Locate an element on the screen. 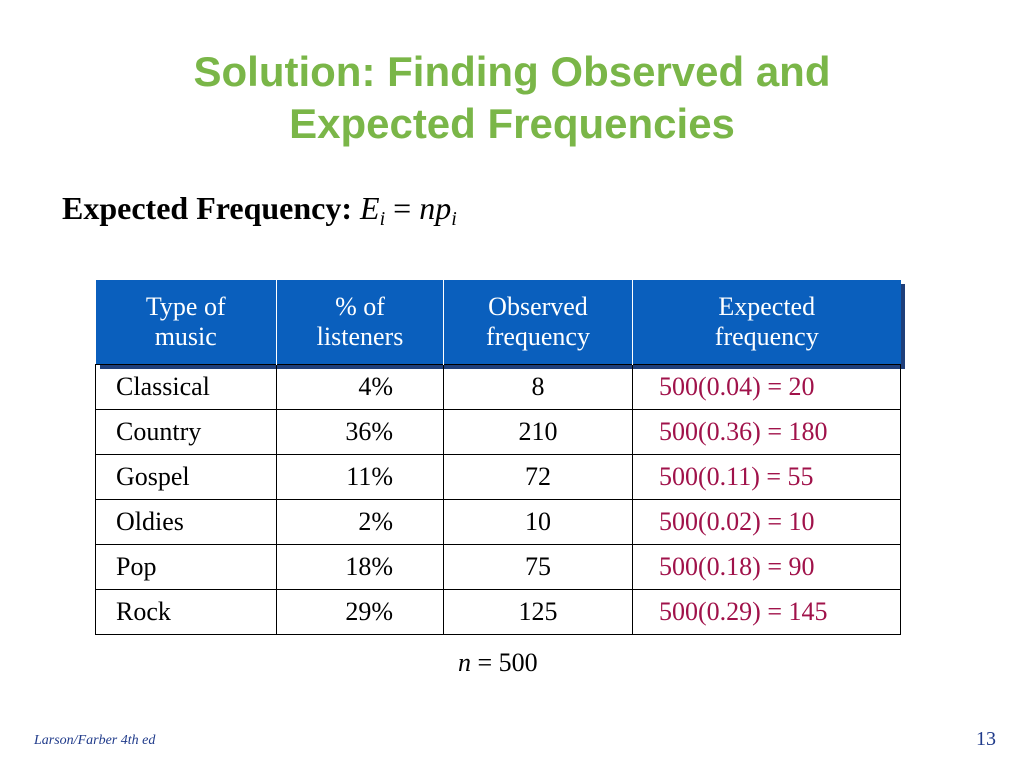  header-expected-frequency: Expected frequency is located at coordinates (766, 322).